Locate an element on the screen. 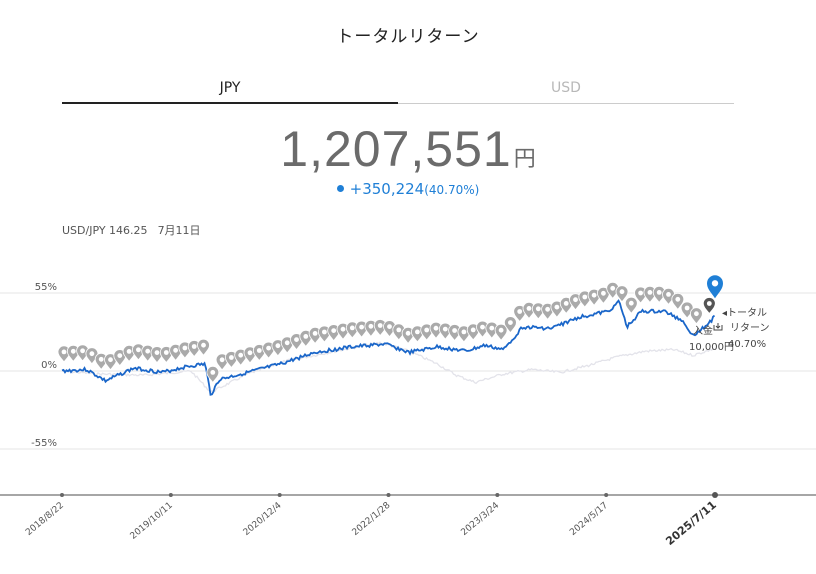 The height and width of the screenshot is (574, 816). deposit-amount: 10,000円 is located at coordinates (711, 347).